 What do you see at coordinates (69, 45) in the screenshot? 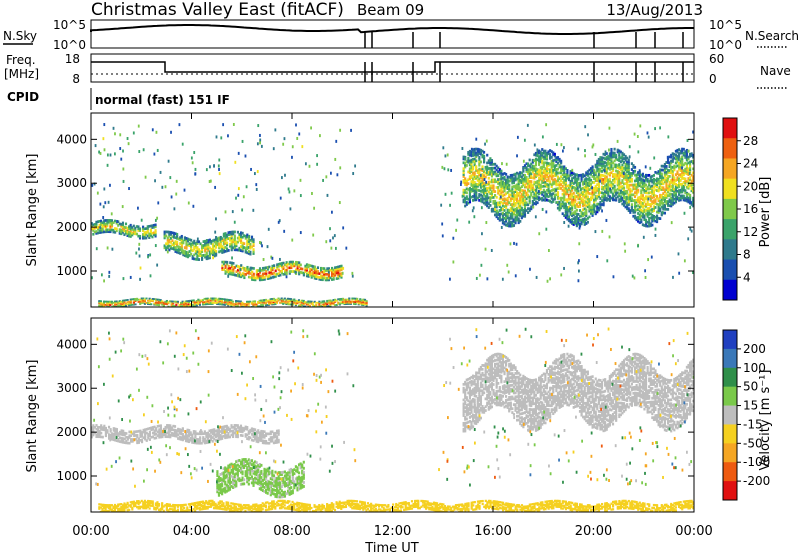
I see `nsky-tick-bottom: 10^0` at bounding box center [69, 45].